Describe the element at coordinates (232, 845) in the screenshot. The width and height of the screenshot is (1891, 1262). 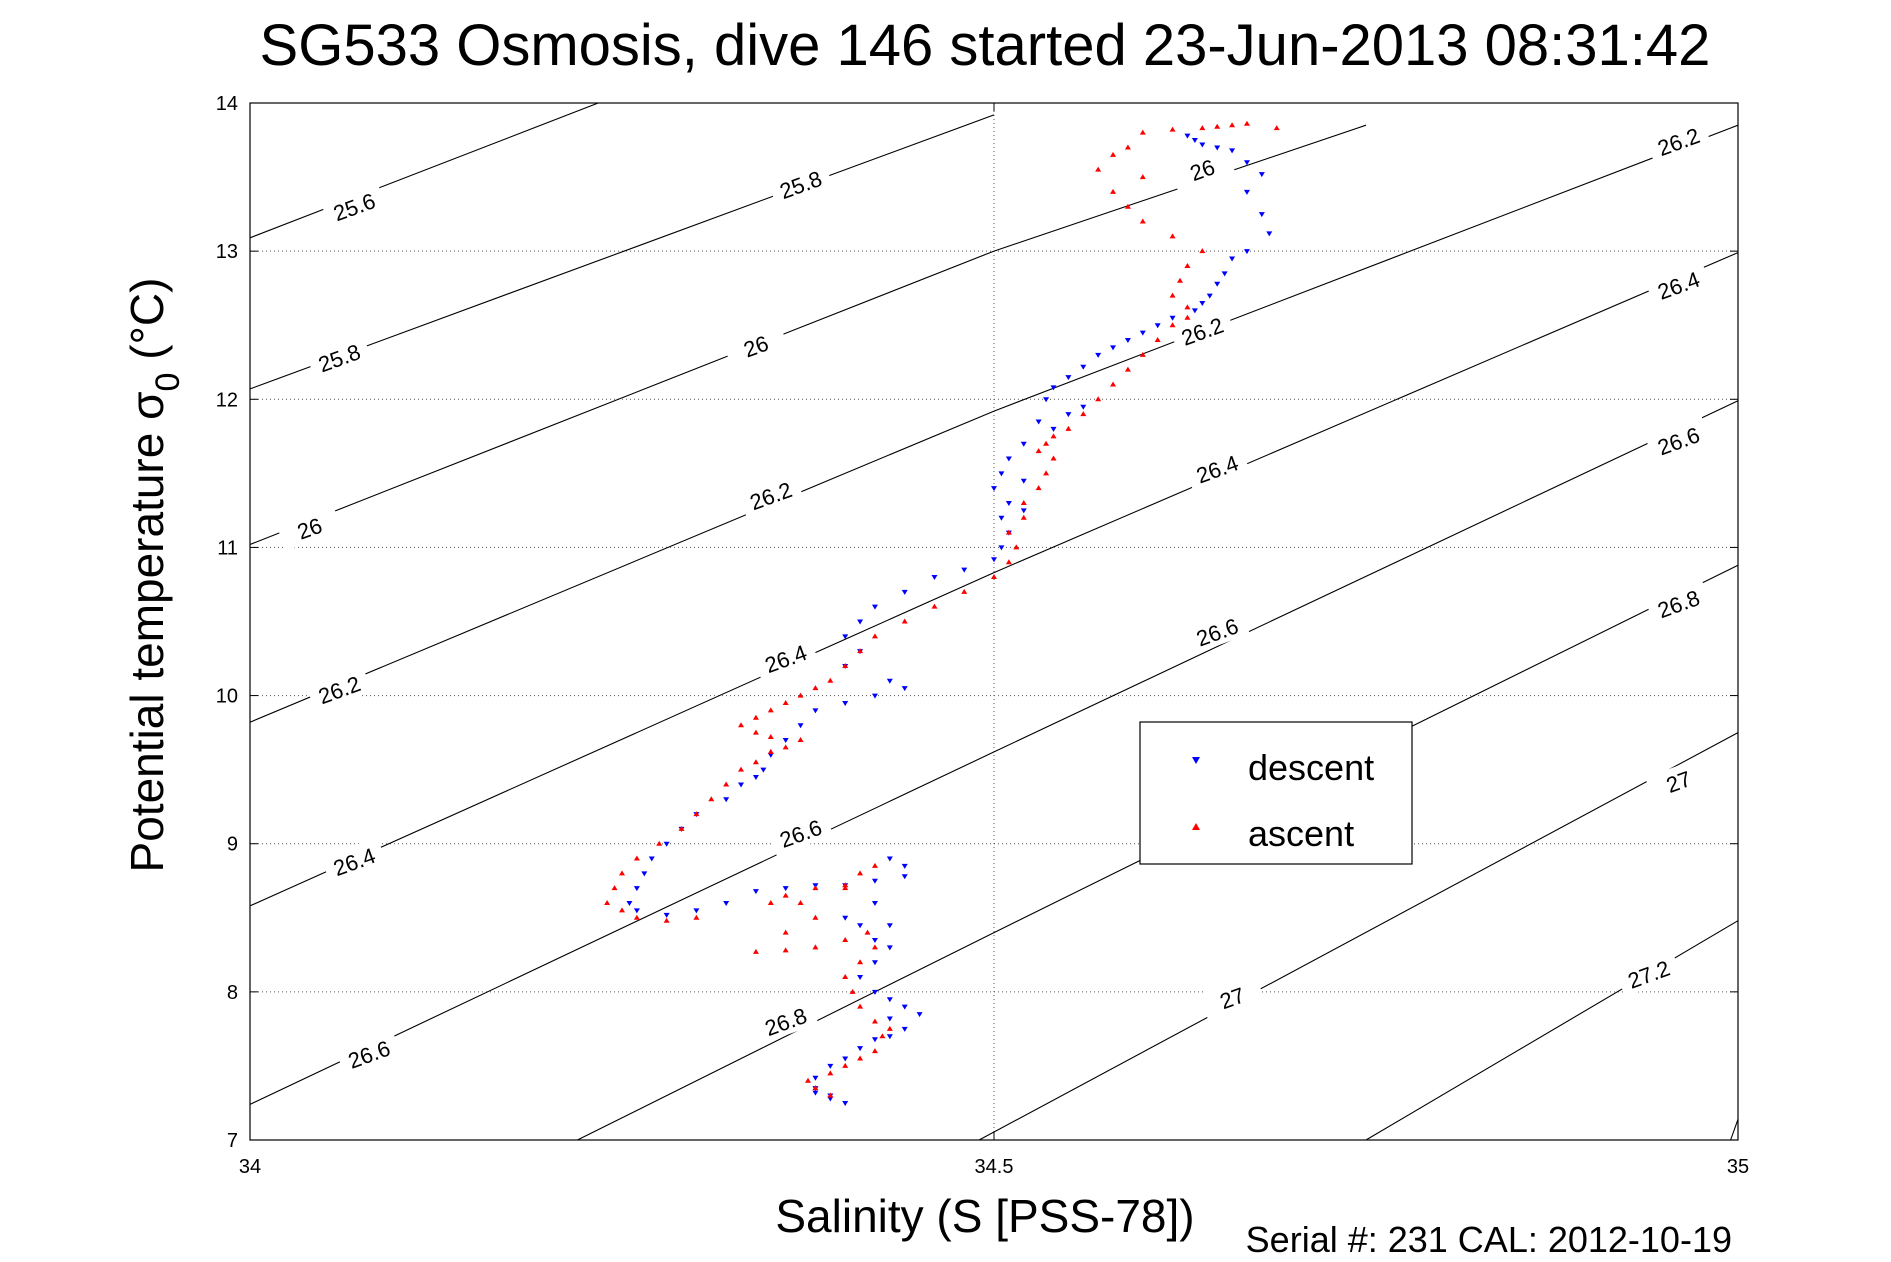
I see `y-tick-label: 9` at that location.